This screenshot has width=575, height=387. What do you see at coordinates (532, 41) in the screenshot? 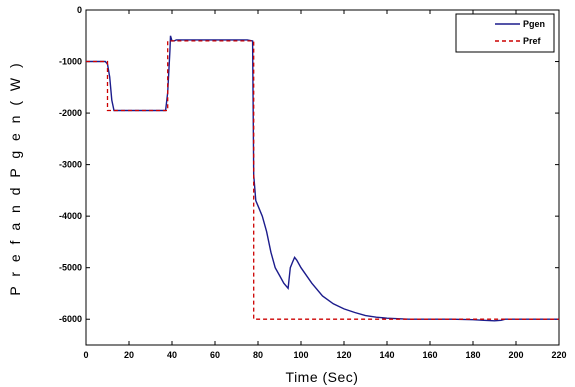
I see `legend-pref-label: Pref` at bounding box center [532, 41].